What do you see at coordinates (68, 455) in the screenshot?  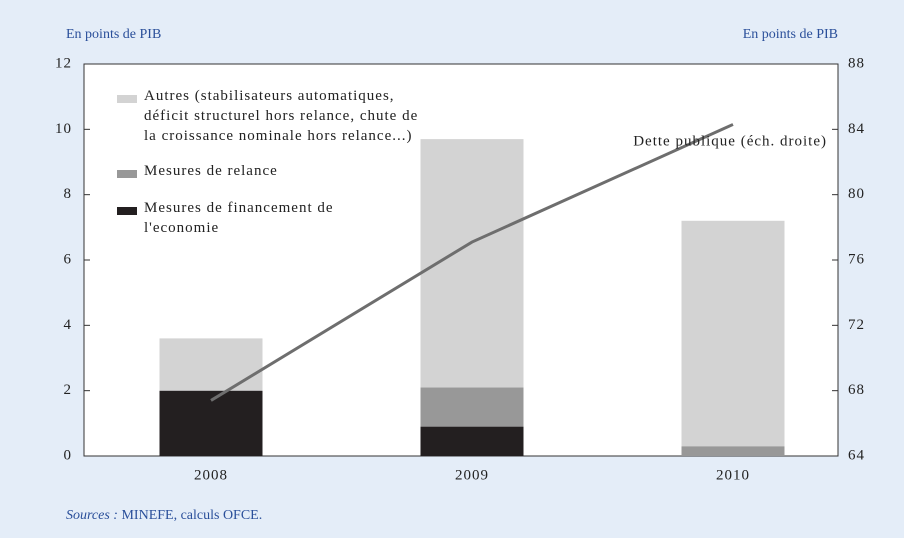 I see `y-tick-label: 0` at bounding box center [68, 455].